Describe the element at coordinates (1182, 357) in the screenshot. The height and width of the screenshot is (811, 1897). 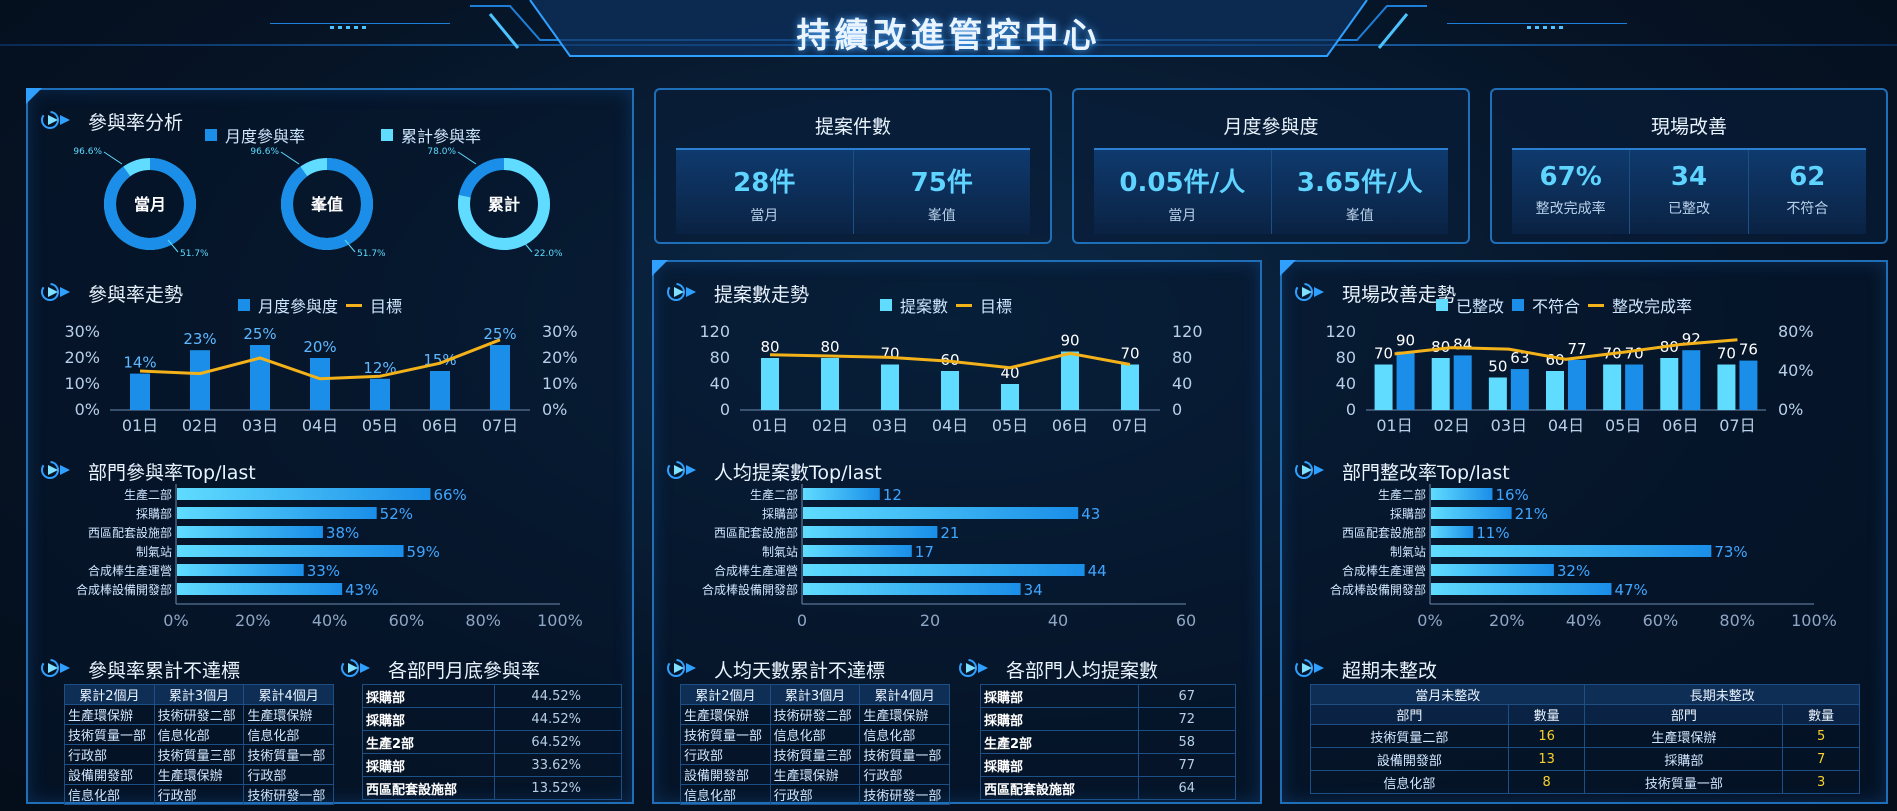
I see `y2-tick-label: 80` at that location.